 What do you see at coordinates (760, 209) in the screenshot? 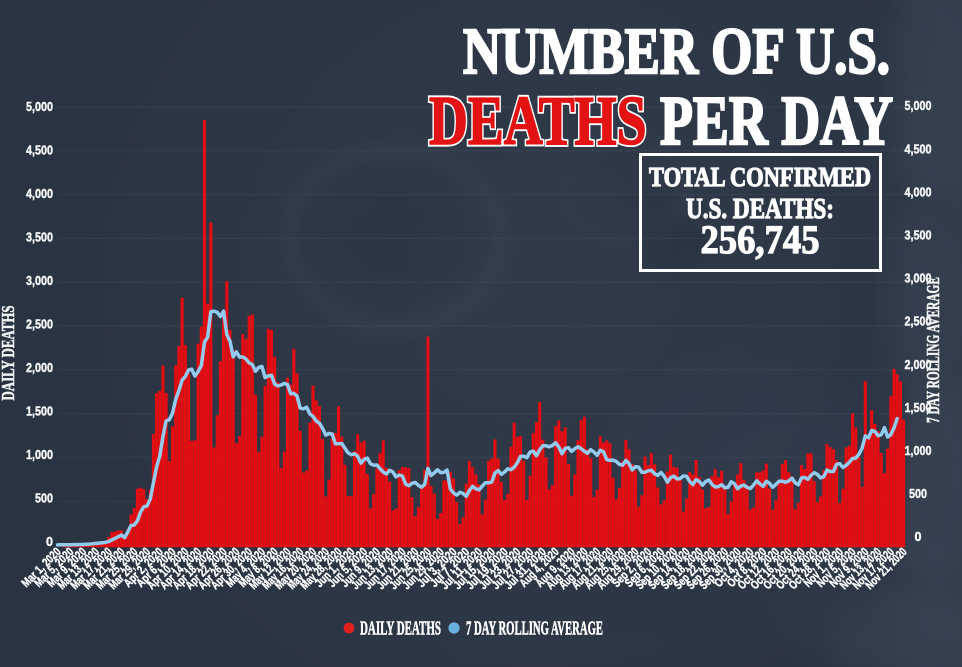
I see `svg-text: U.S. DEATHS:` at bounding box center [760, 209].